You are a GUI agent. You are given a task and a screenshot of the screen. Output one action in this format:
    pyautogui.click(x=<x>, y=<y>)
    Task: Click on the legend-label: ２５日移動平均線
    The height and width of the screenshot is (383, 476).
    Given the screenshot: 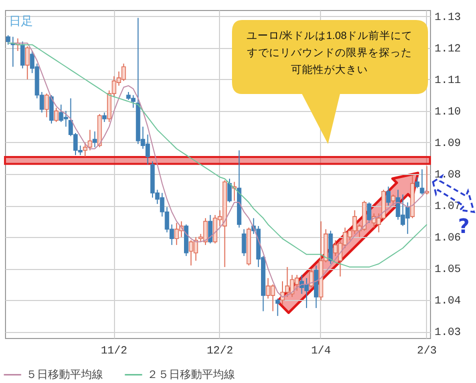 What is the action you would take?
    pyautogui.click(x=191, y=374)
    